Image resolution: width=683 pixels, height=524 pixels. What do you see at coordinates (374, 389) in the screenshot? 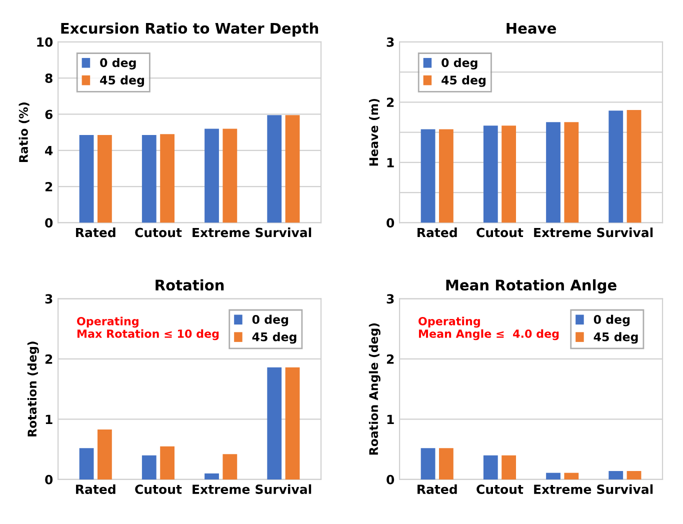
I see `y-axis-title: Roation Angle (deg)` at bounding box center [374, 389].